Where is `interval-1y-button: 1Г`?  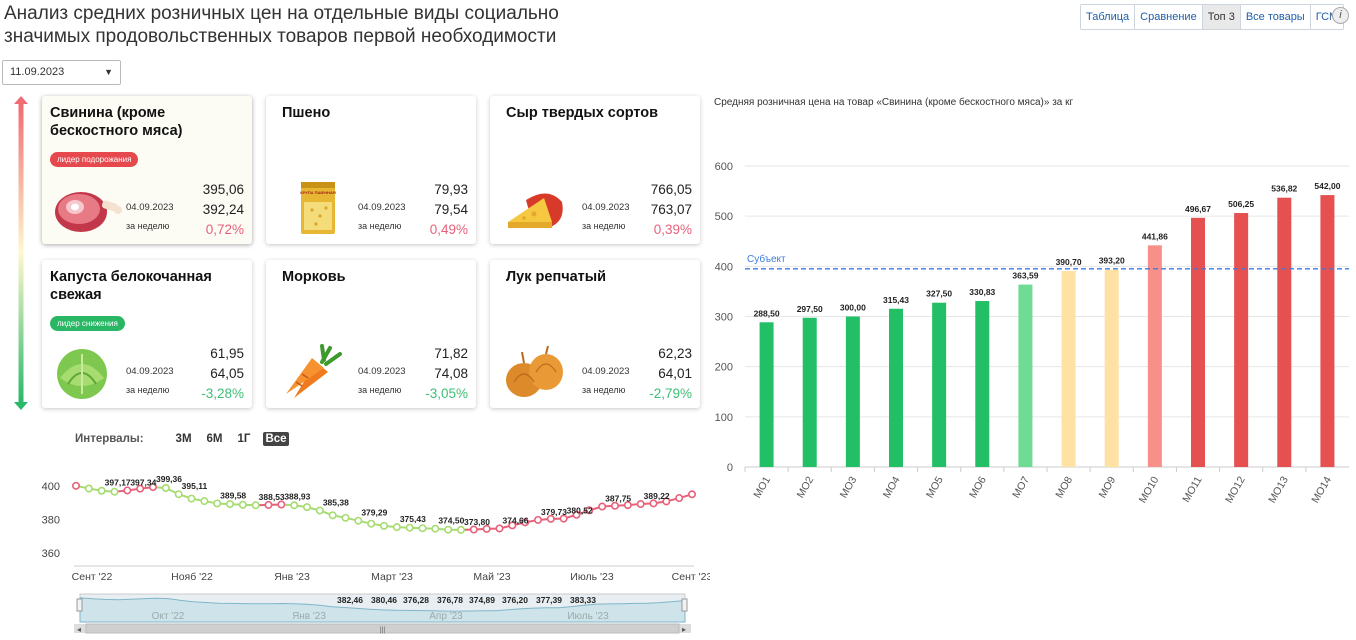 interval-1y-button: 1Г is located at coordinates (244, 439).